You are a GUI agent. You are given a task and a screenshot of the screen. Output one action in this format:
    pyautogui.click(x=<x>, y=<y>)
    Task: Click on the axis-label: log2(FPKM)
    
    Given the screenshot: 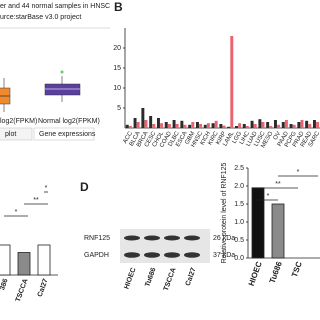 What is the action you would take?
    pyautogui.click(x=18, y=121)
    